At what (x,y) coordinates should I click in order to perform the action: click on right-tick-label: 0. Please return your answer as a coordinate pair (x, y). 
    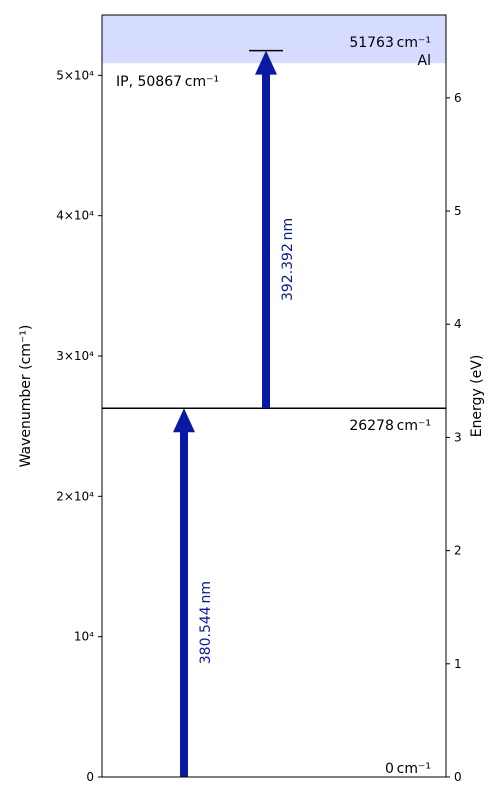
    Looking at the image, I should click on (458, 777).